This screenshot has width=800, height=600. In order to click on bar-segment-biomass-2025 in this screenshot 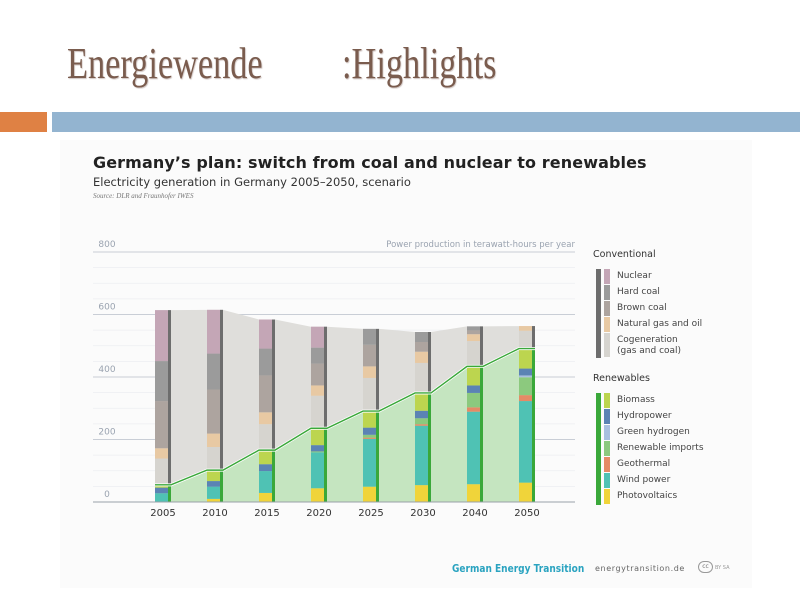, I will do `click(369, 419)`.